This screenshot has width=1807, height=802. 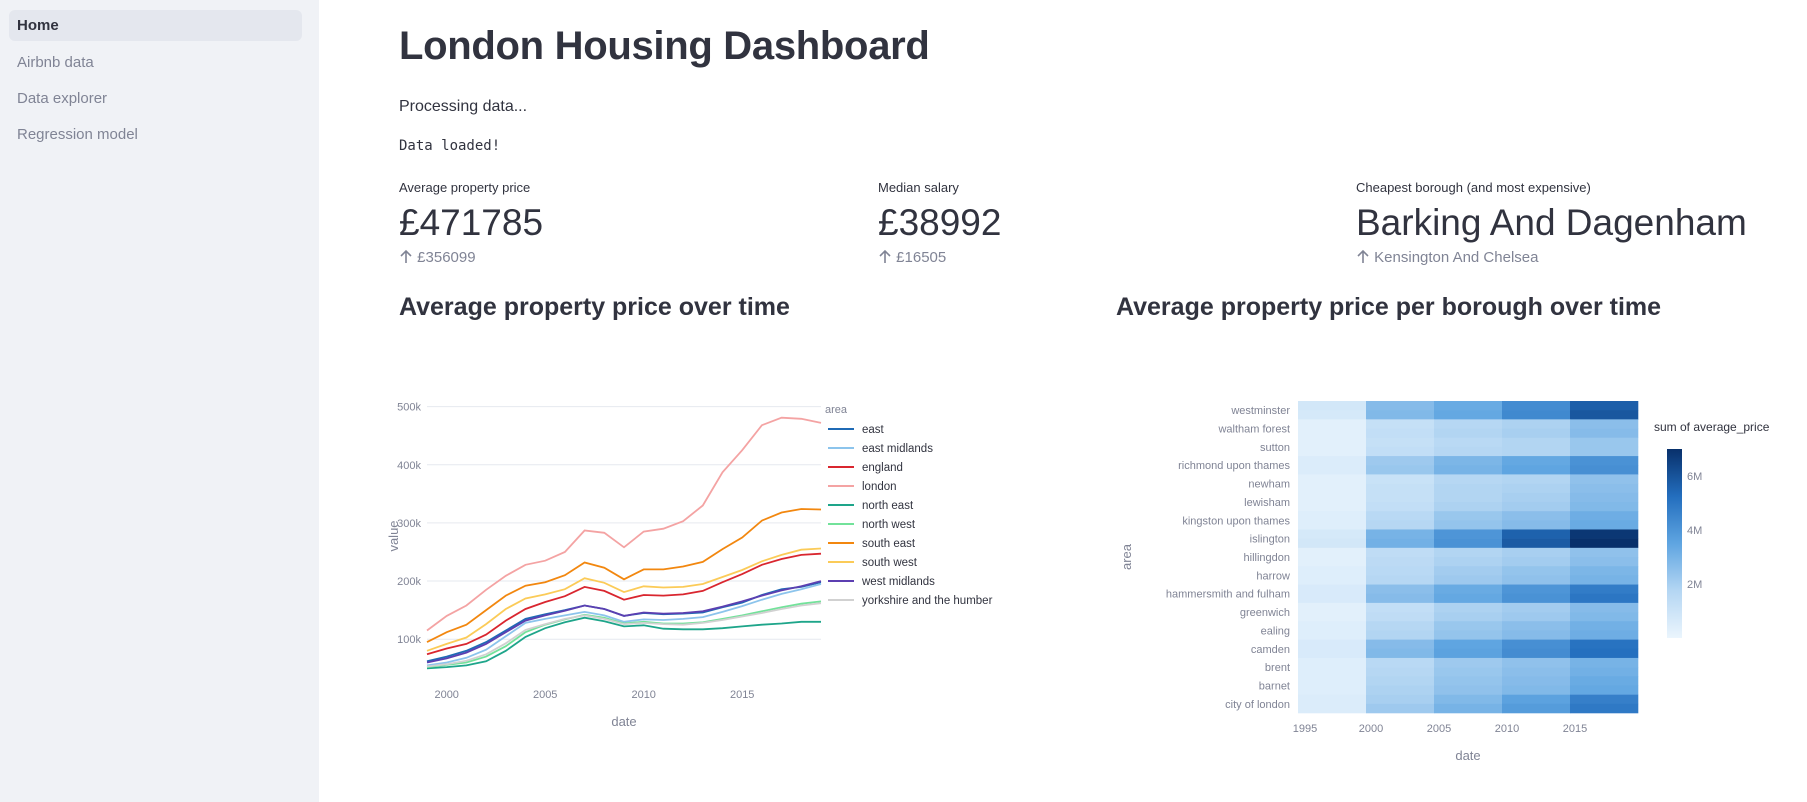 I want to click on y-tick-label: westminster, so click(x=1260, y=411).